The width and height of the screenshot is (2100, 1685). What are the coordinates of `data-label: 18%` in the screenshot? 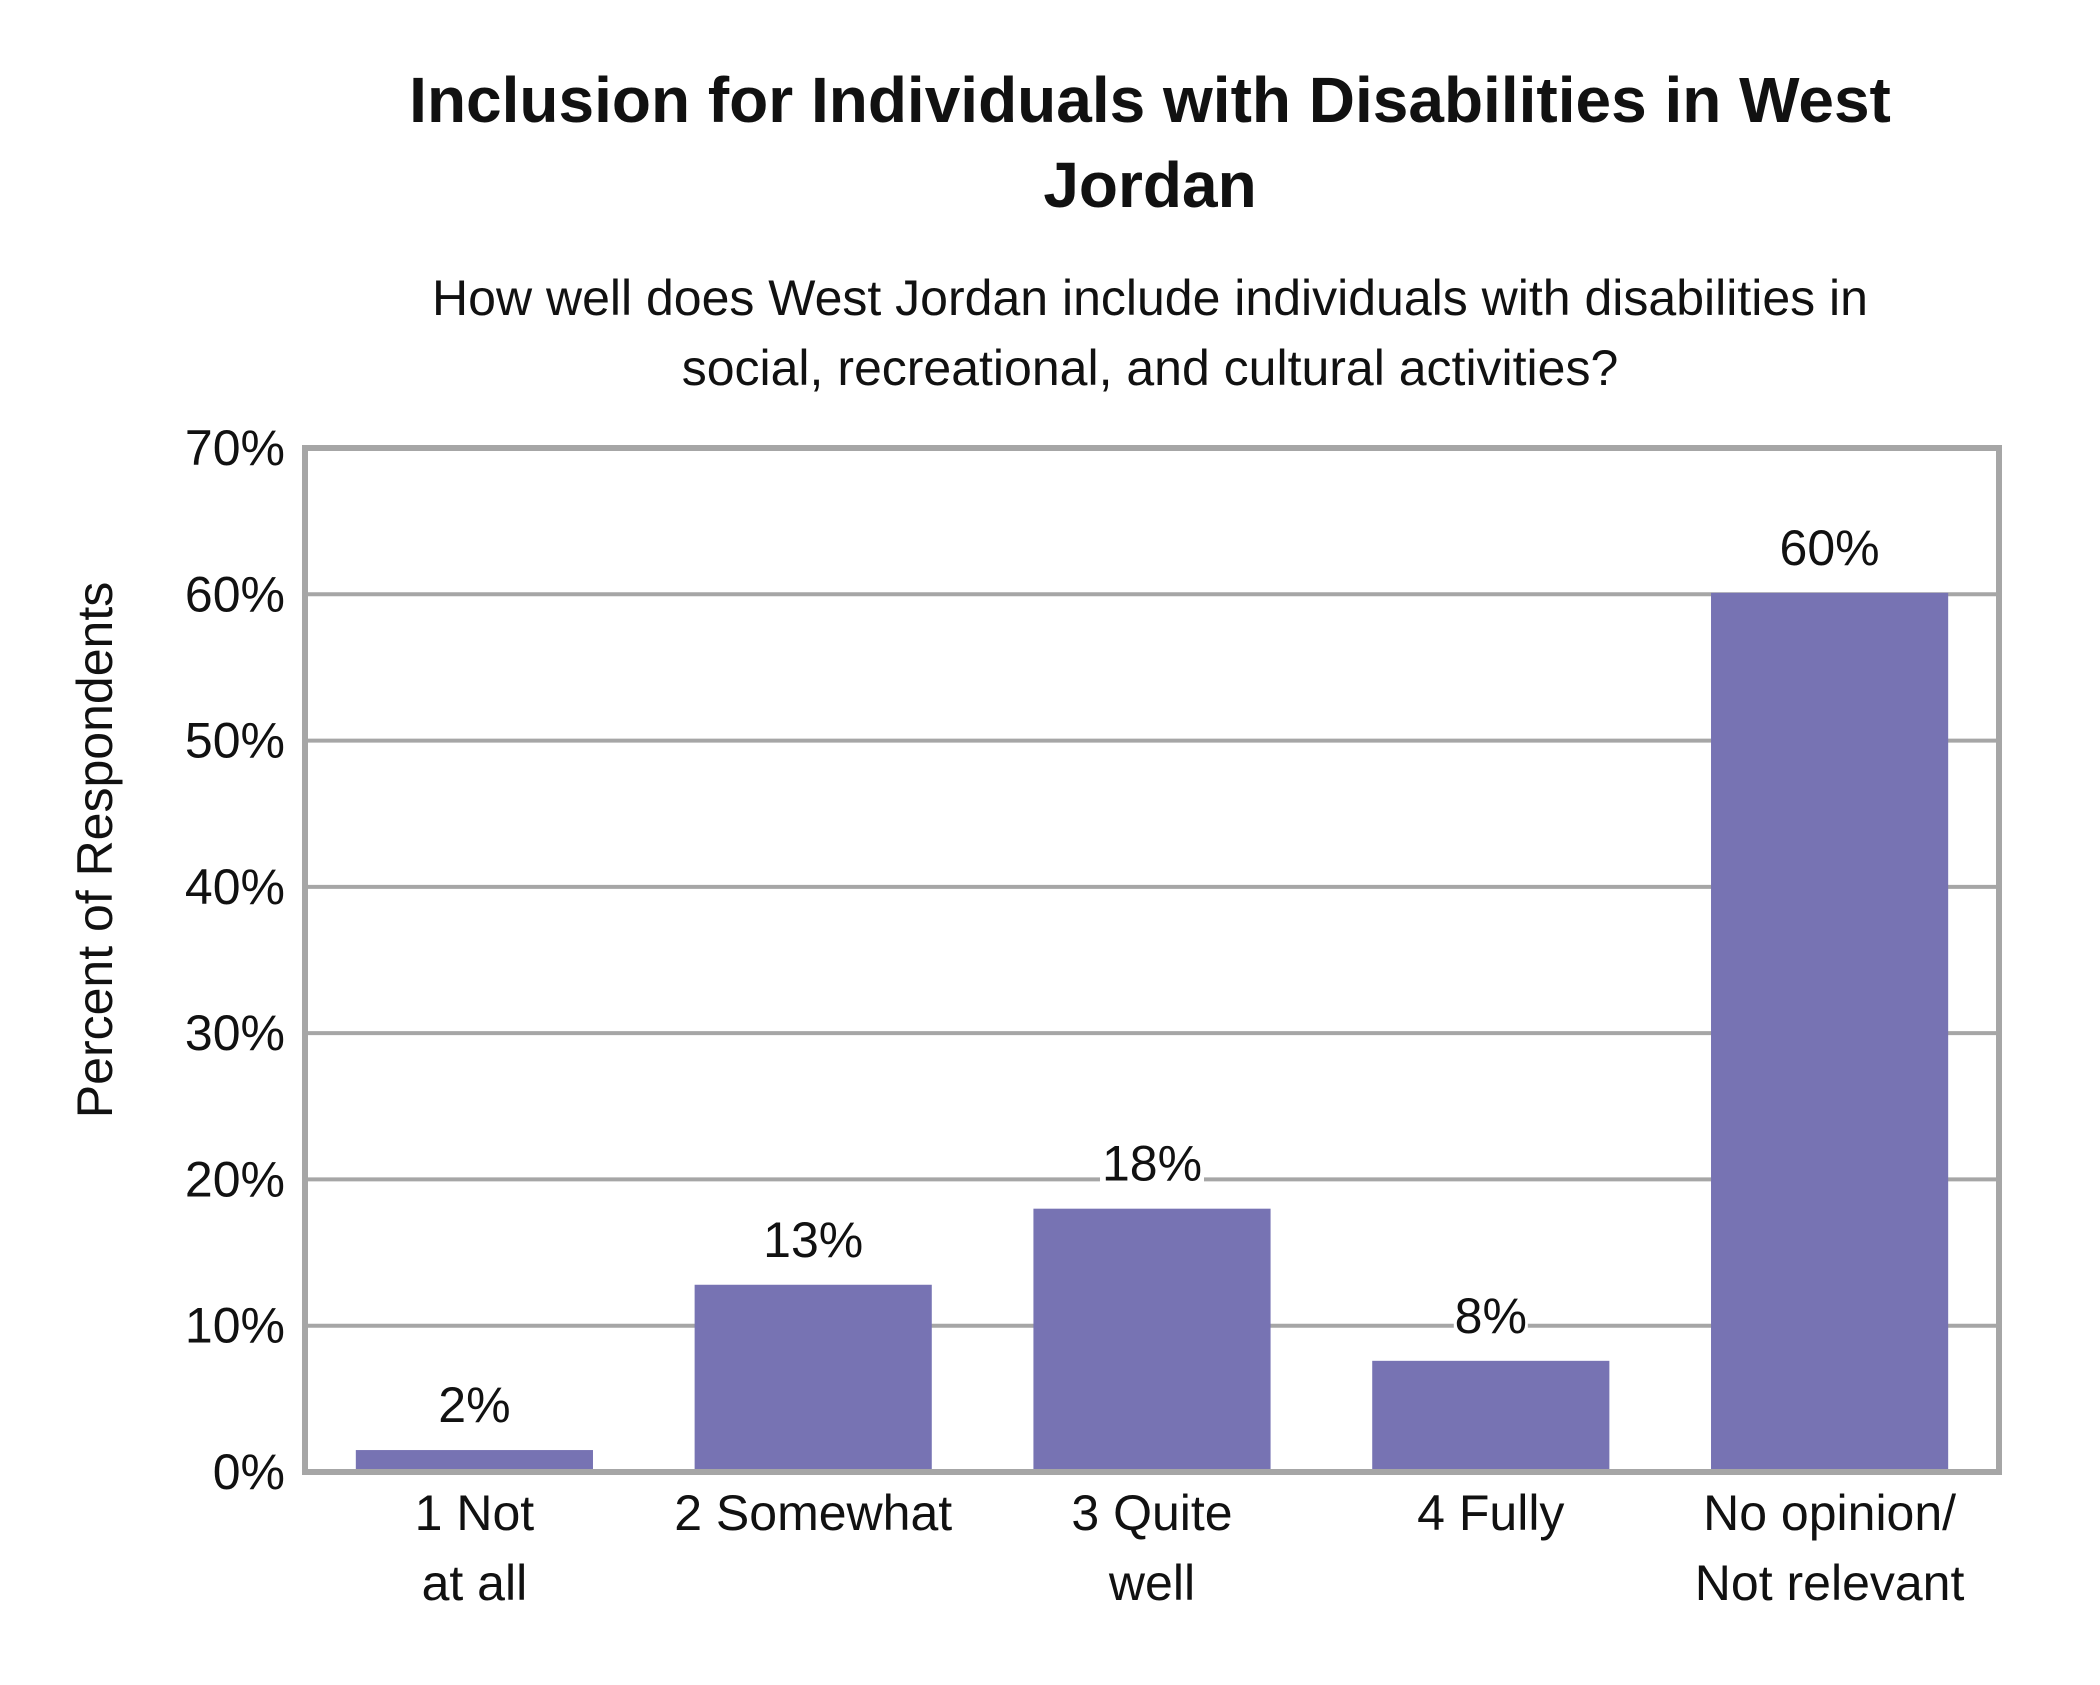 It's located at (1152, 1164).